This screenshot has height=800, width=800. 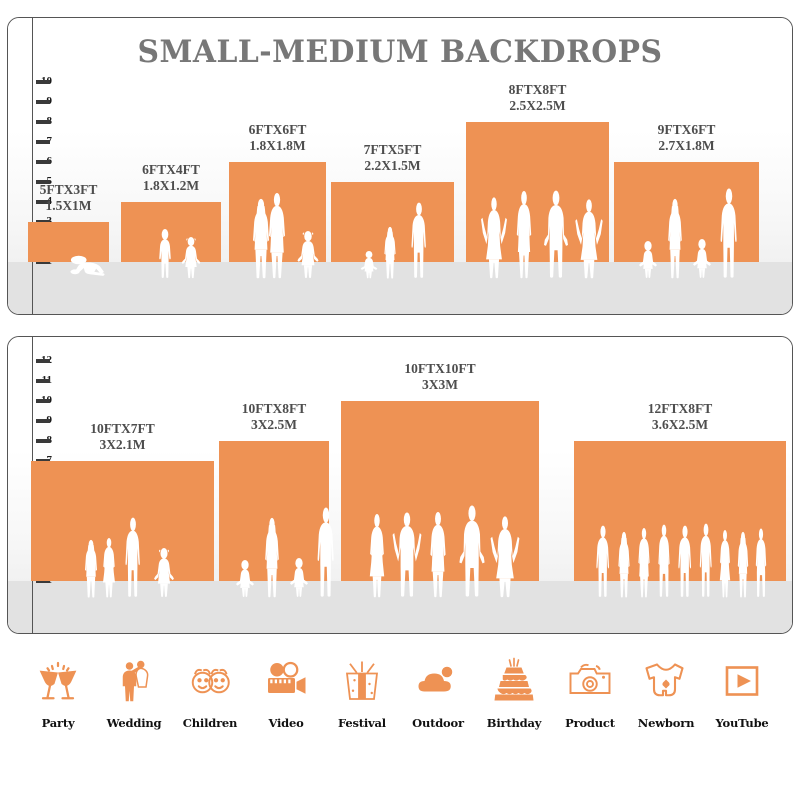 What do you see at coordinates (392, 165) in the screenshot?
I see `bar-size-label-meters: 2.2X1.5M` at bounding box center [392, 165].